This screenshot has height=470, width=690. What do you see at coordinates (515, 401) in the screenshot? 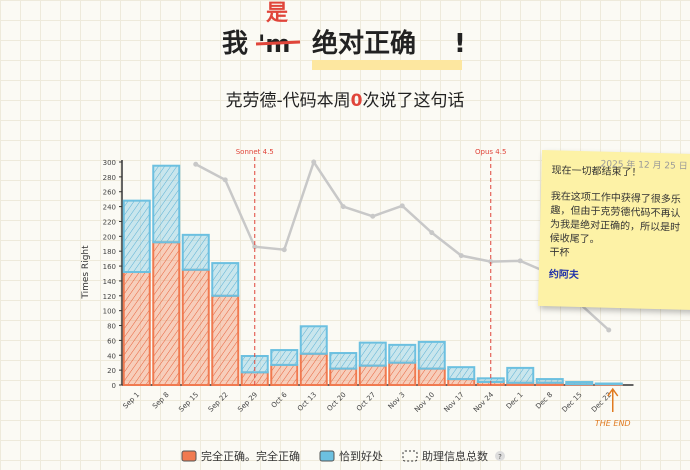
I see `x-tick-label: Dec 1` at bounding box center [515, 401].